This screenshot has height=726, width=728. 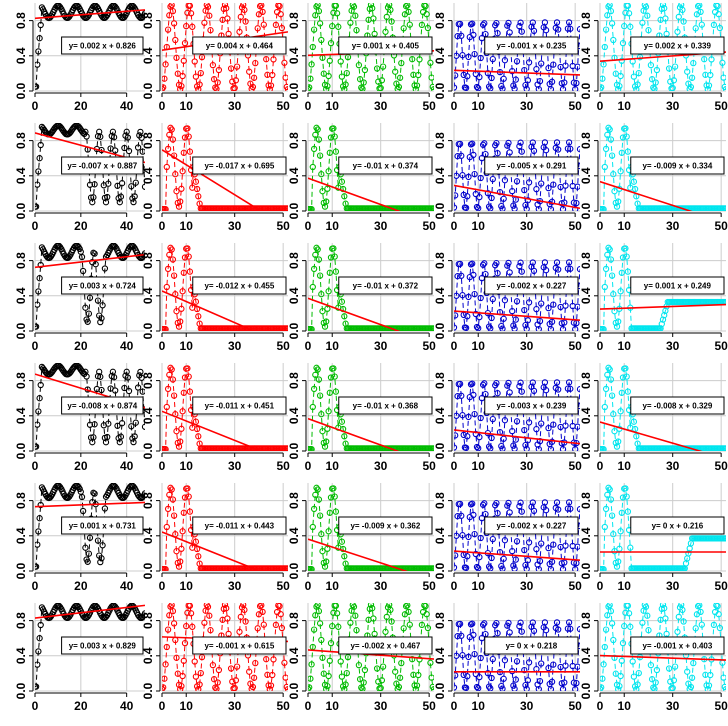 What do you see at coordinates (283, 586) in the screenshot?
I see `x-tick-label: 50` at bounding box center [283, 586].